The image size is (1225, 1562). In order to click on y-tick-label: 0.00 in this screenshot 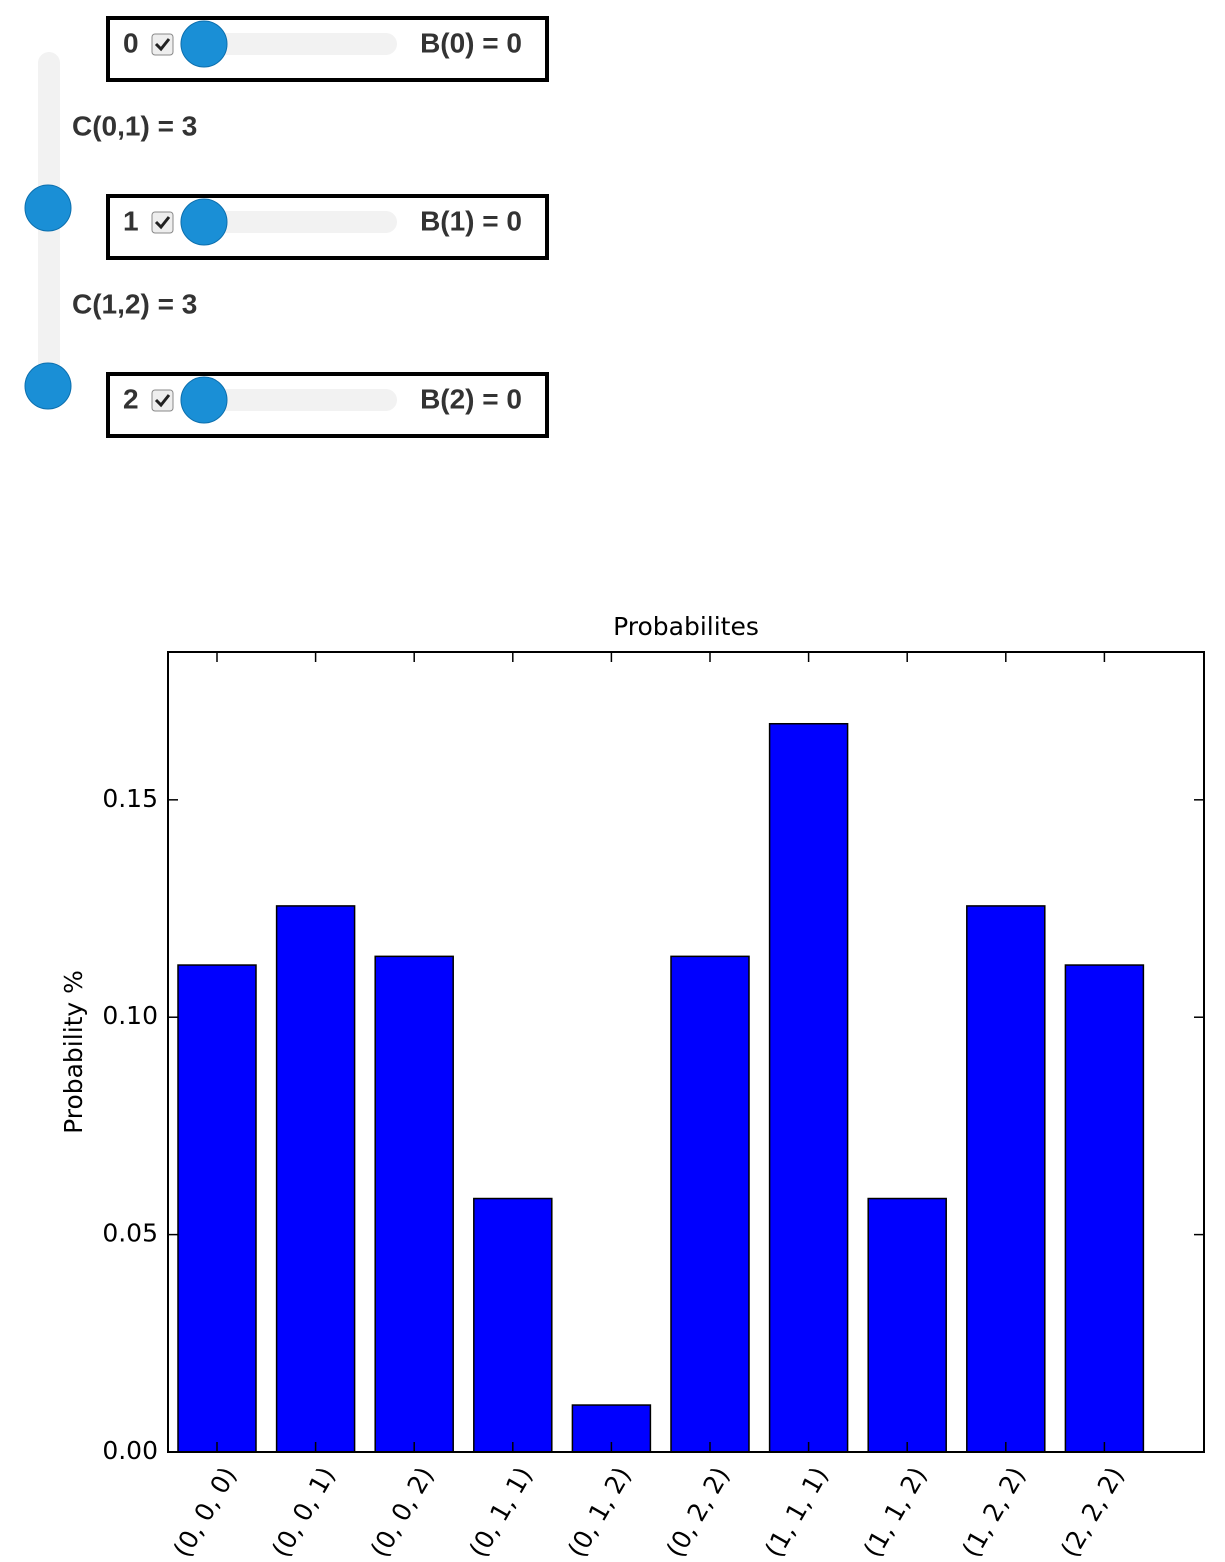, I will do `click(130, 1450)`.